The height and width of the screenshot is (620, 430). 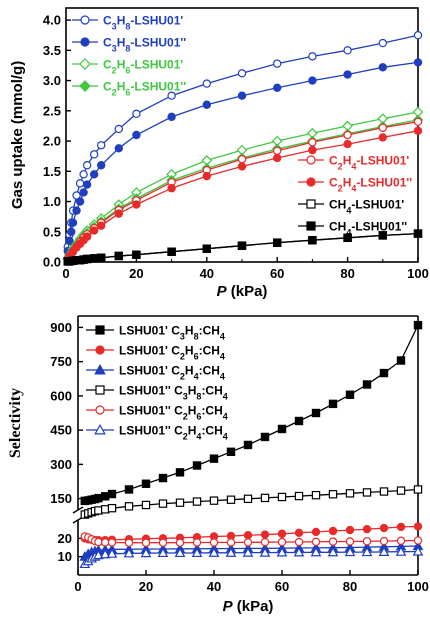 What do you see at coordinates (61, 327) in the screenshot?
I see `y-tick-label: 900` at bounding box center [61, 327].